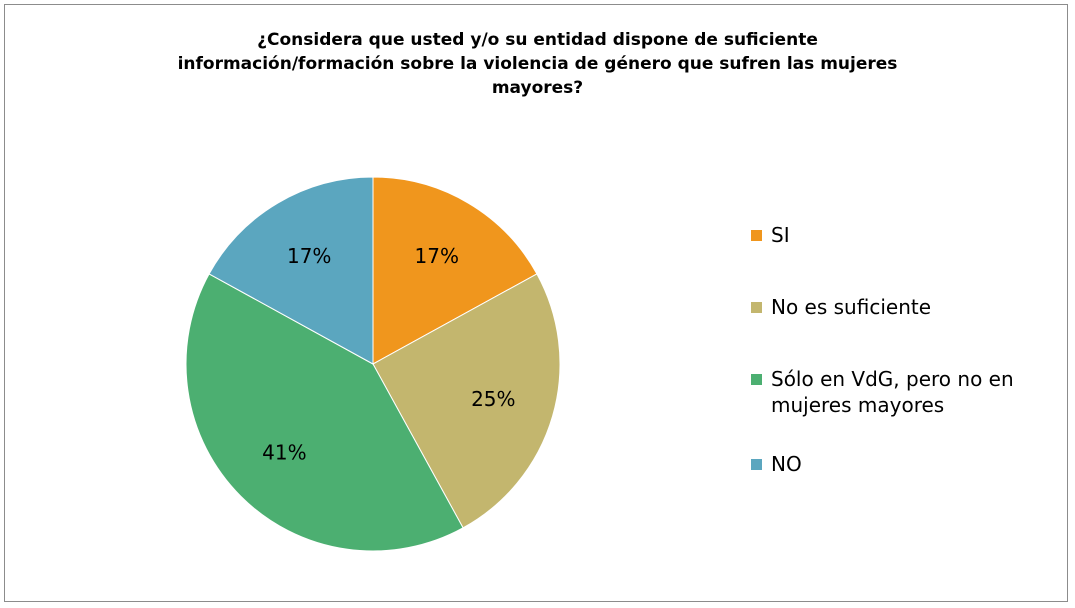 This screenshot has height=608, width=1075. Describe the element at coordinates (756, 307) in the screenshot. I see `legend-swatch-no-es-suficiente` at that location.